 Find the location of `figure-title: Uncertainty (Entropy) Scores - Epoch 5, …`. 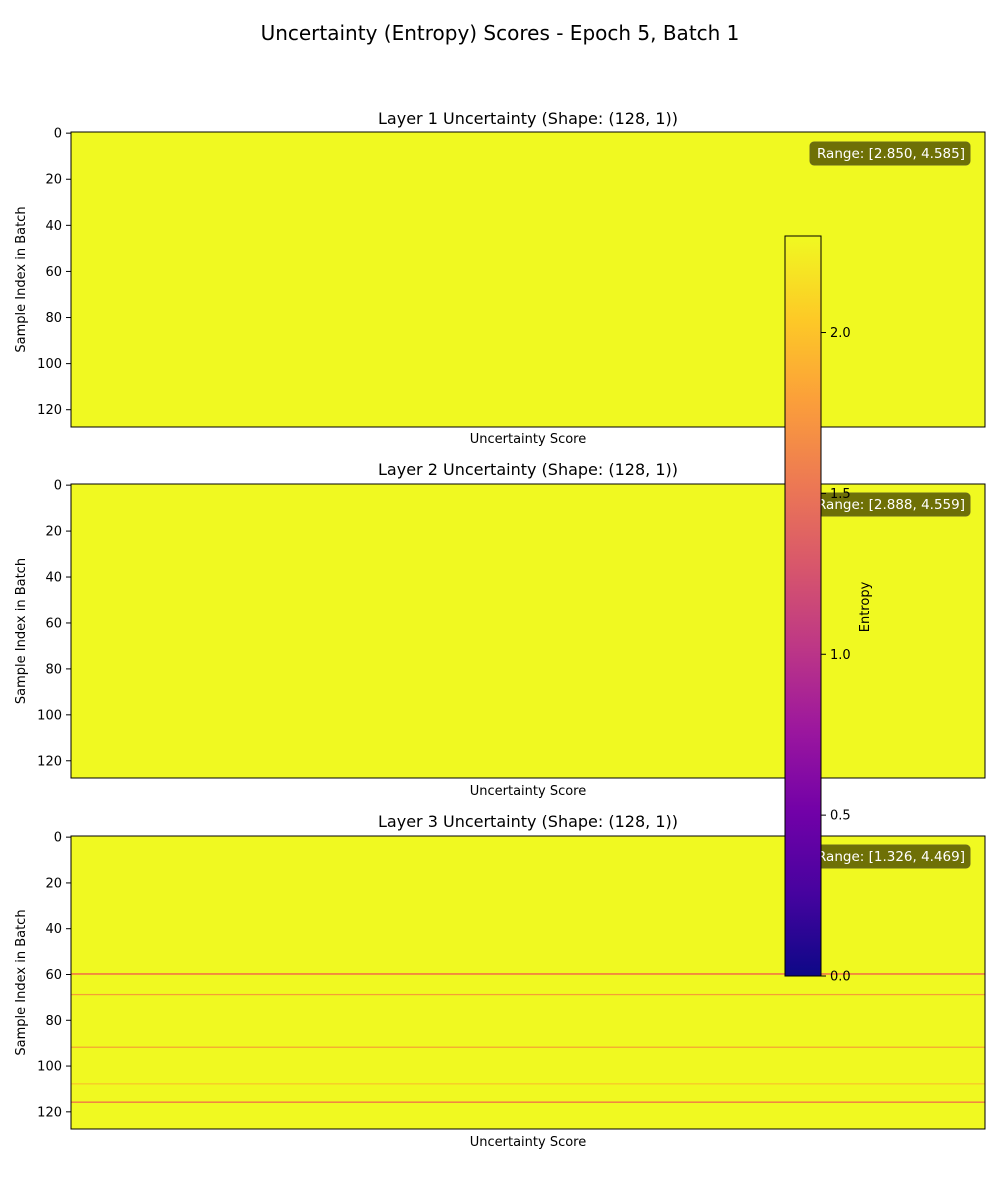

figure-title: Uncertainty (Entropy) Scores - Epoch 5, … is located at coordinates (500, 33).